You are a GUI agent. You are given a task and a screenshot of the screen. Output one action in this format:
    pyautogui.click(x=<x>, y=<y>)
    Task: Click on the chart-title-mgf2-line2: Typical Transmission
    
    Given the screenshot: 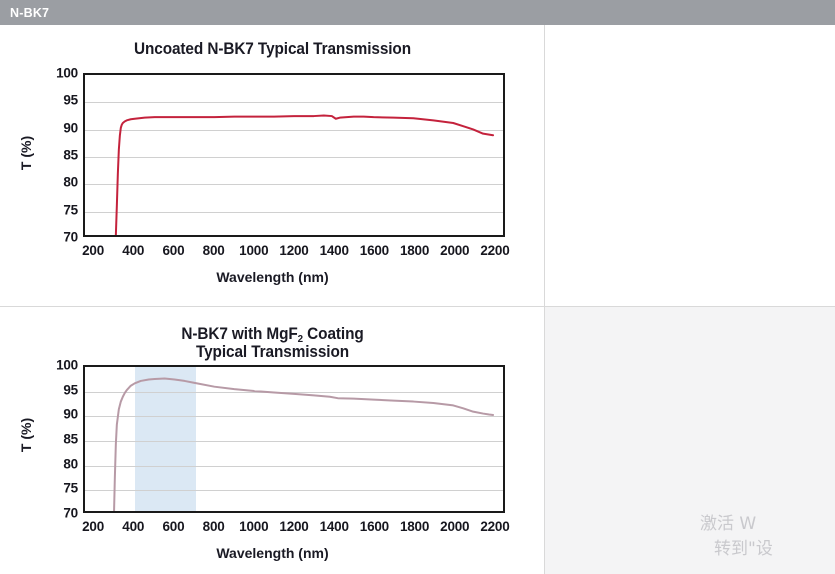 What is the action you would take?
    pyautogui.click(x=272, y=352)
    